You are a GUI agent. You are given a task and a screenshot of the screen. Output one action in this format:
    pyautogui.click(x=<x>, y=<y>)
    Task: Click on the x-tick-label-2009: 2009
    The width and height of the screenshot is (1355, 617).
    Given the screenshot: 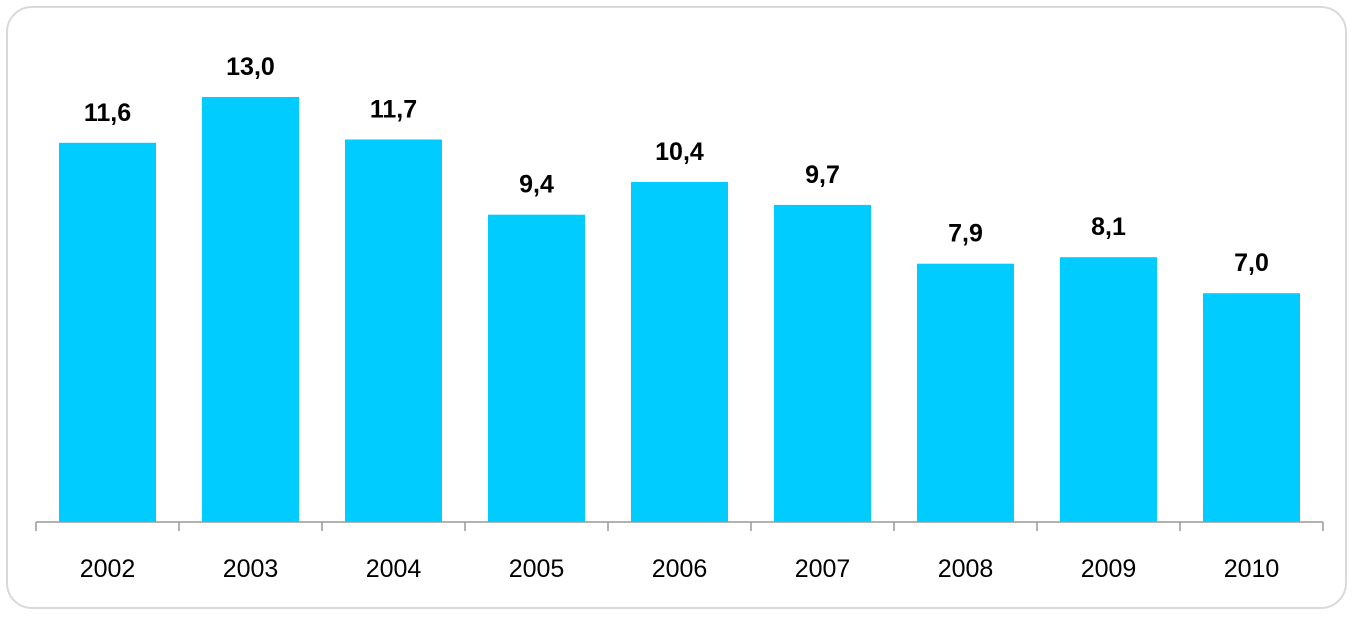 What is the action you would take?
    pyautogui.click(x=1109, y=569)
    